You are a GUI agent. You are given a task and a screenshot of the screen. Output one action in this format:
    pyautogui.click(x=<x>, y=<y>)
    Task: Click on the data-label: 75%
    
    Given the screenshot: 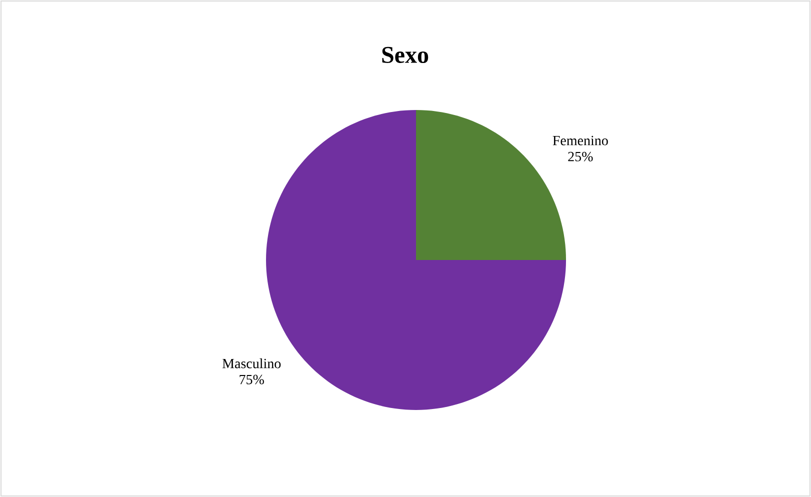 What is the action you would take?
    pyautogui.click(x=252, y=379)
    